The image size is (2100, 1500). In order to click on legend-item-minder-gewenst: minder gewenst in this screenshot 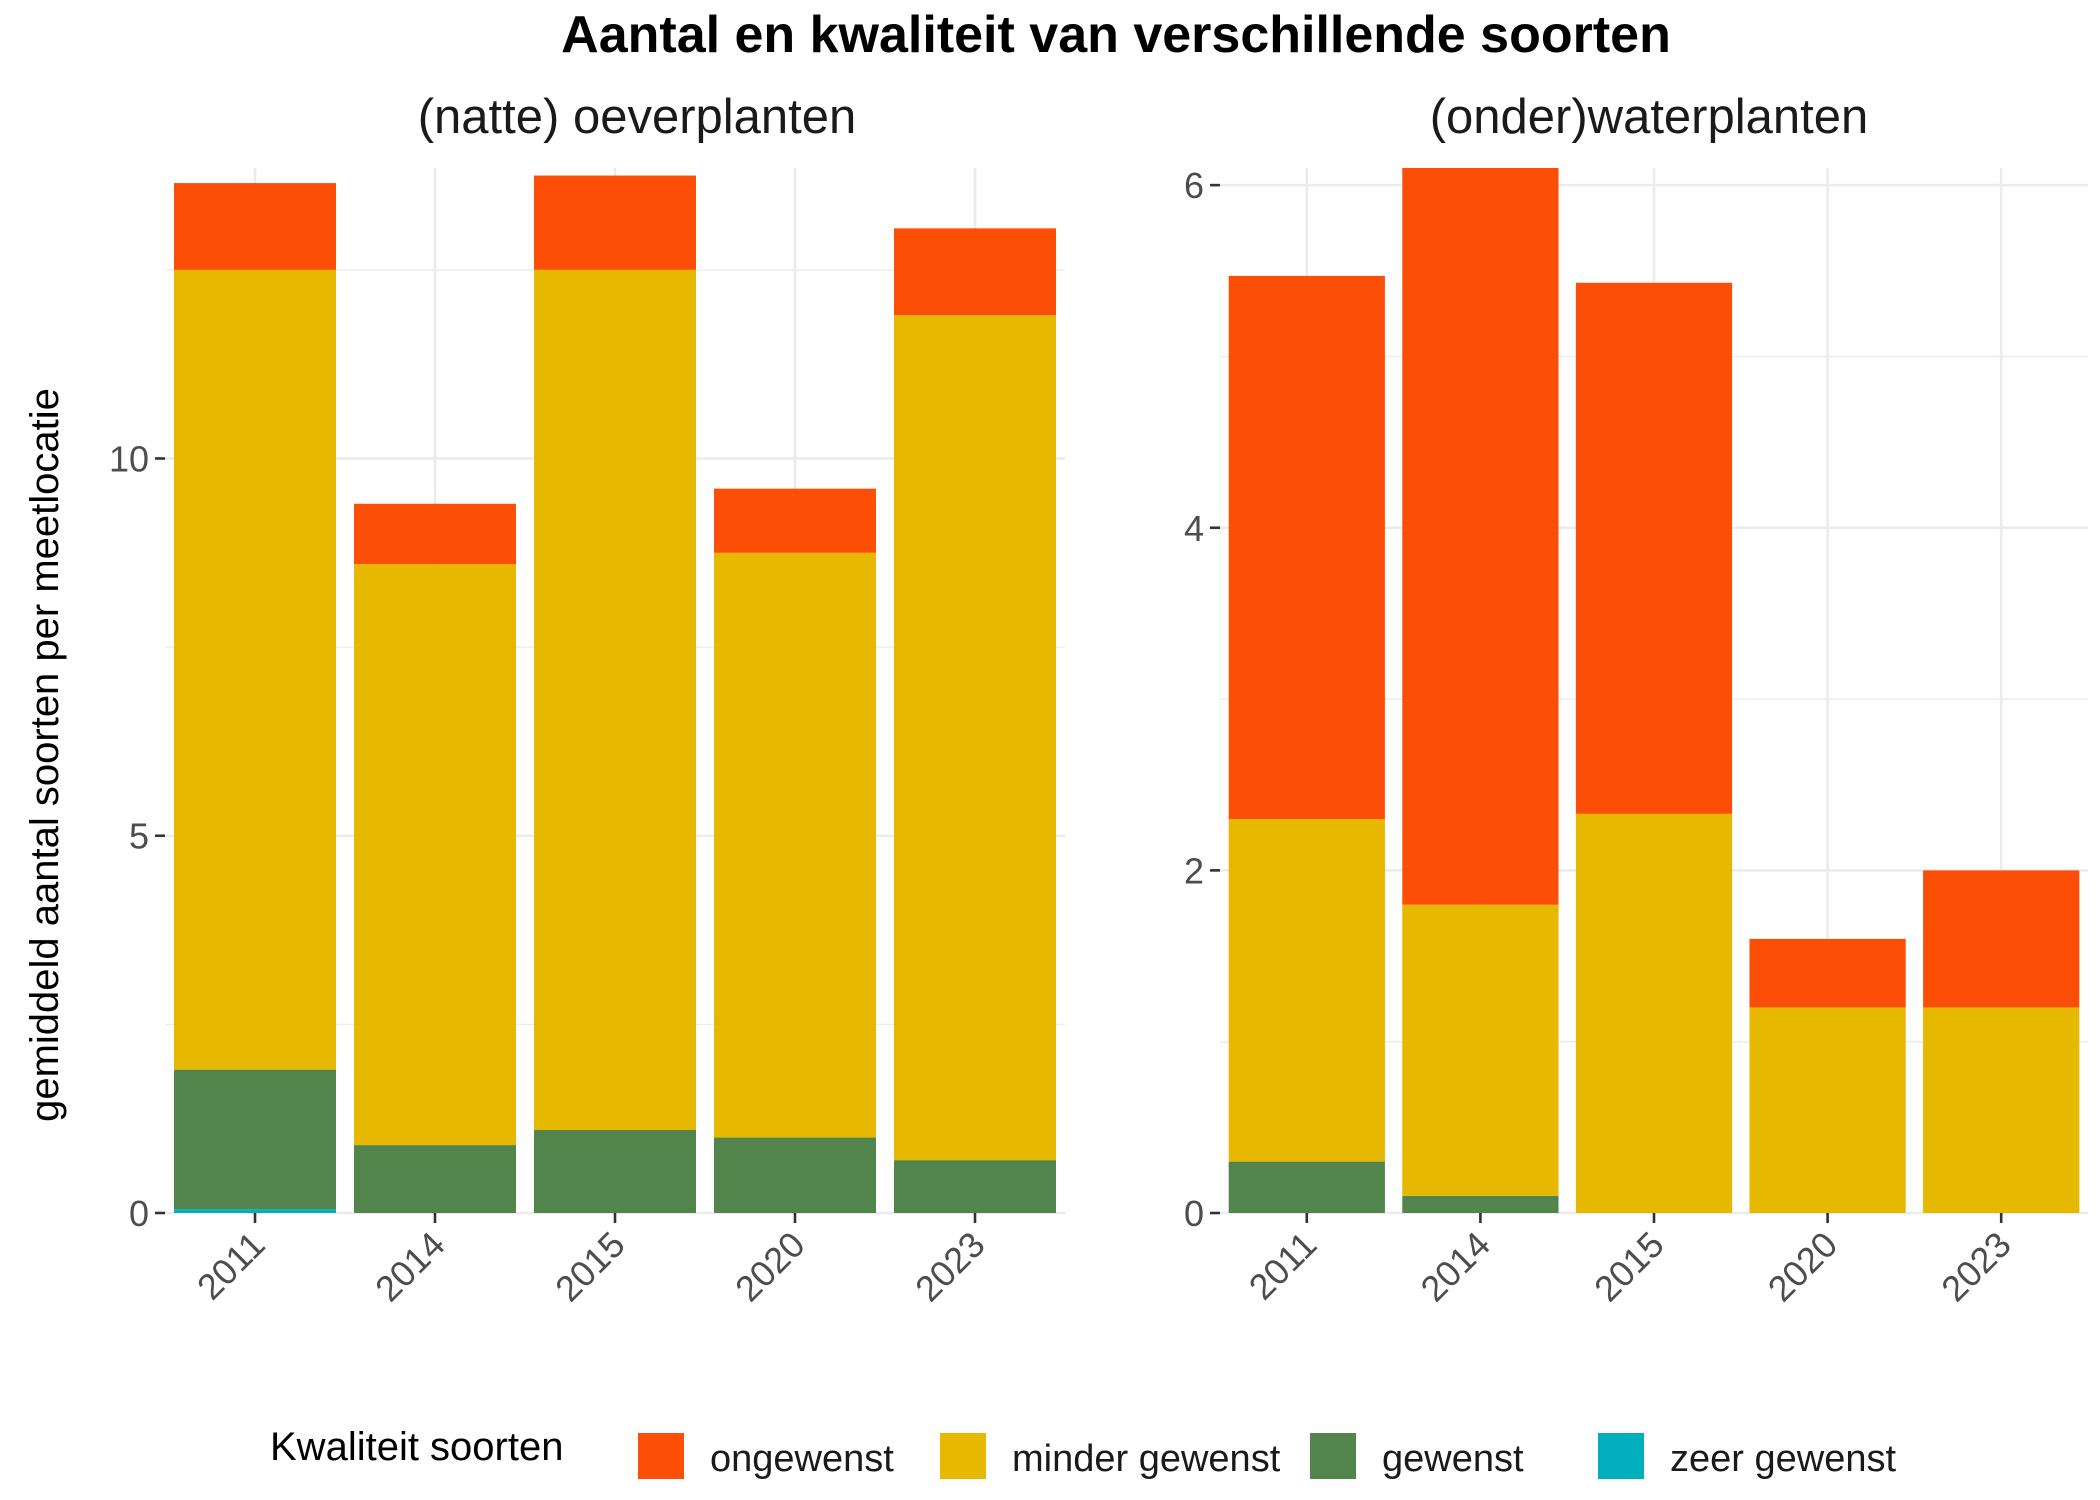, I will do `click(1110, 1456)`.